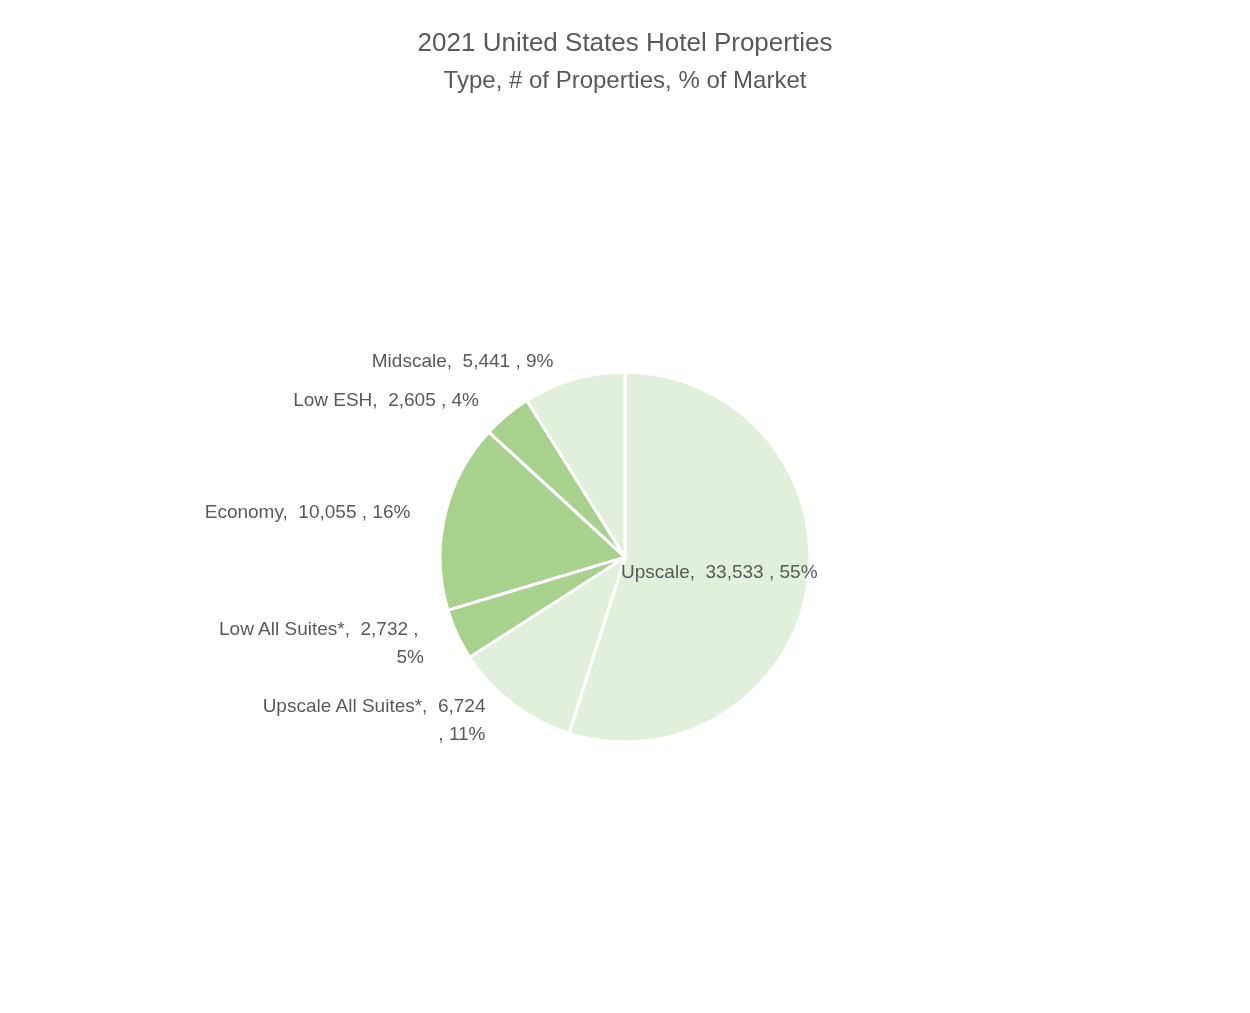 Image resolution: width=1250 pixels, height=1013 pixels. What do you see at coordinates (719, 572) in the screenshot?
I see `slice-label: Upscale, 33,533 , 55%` at bounding box center [719, 572].